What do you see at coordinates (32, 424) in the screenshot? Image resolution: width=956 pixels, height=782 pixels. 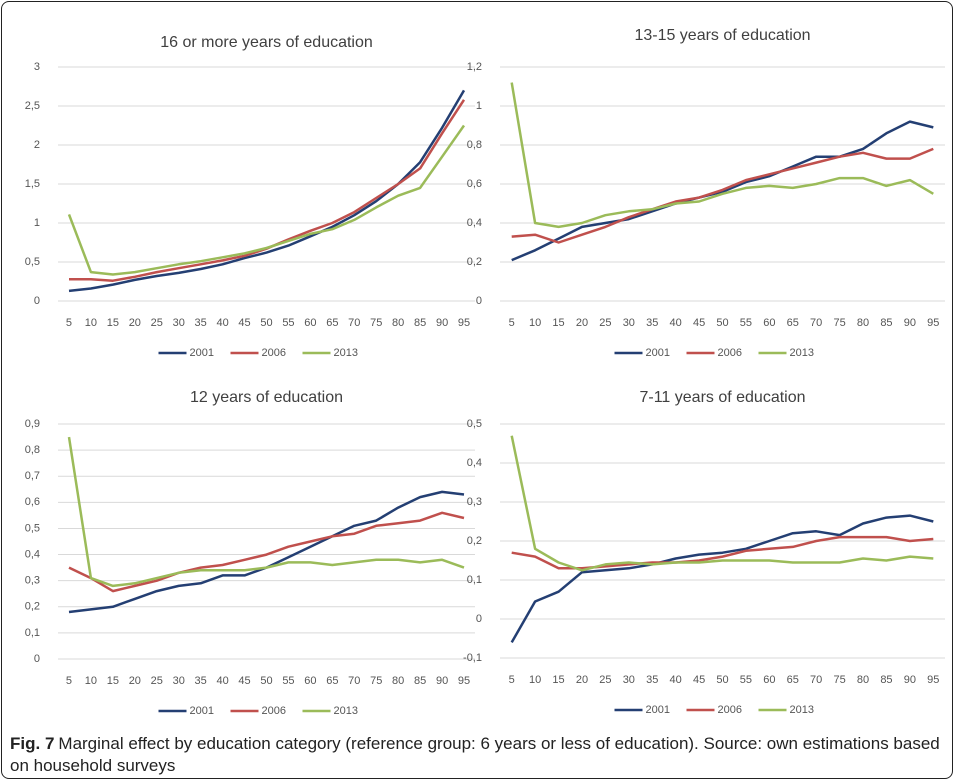 I see `y-tick-label: 0,9` at bounding box center [32, 424].